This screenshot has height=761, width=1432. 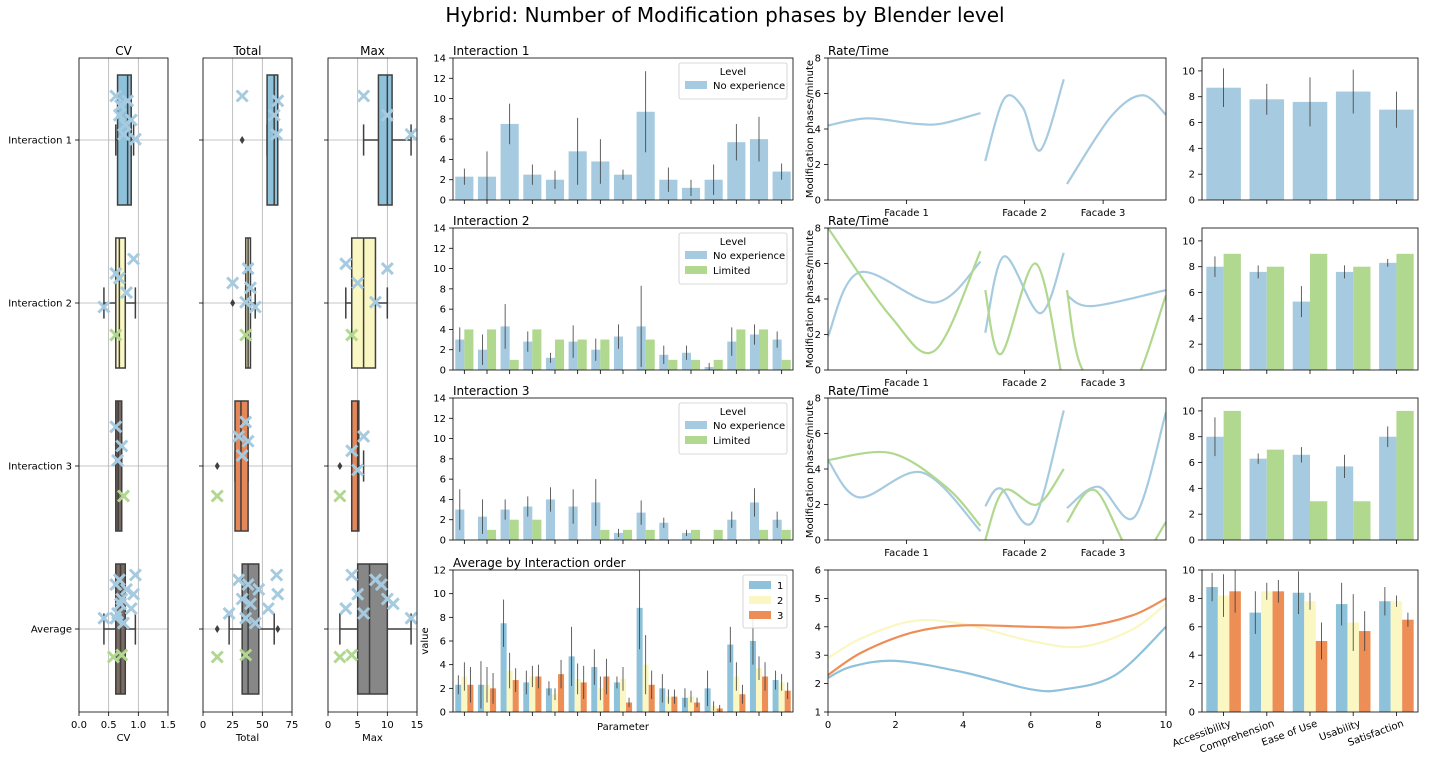 What do you see at coordinates (731, 271) in the screenshot?
I see `legend-label: Limited` at bounding box center [731, 271].